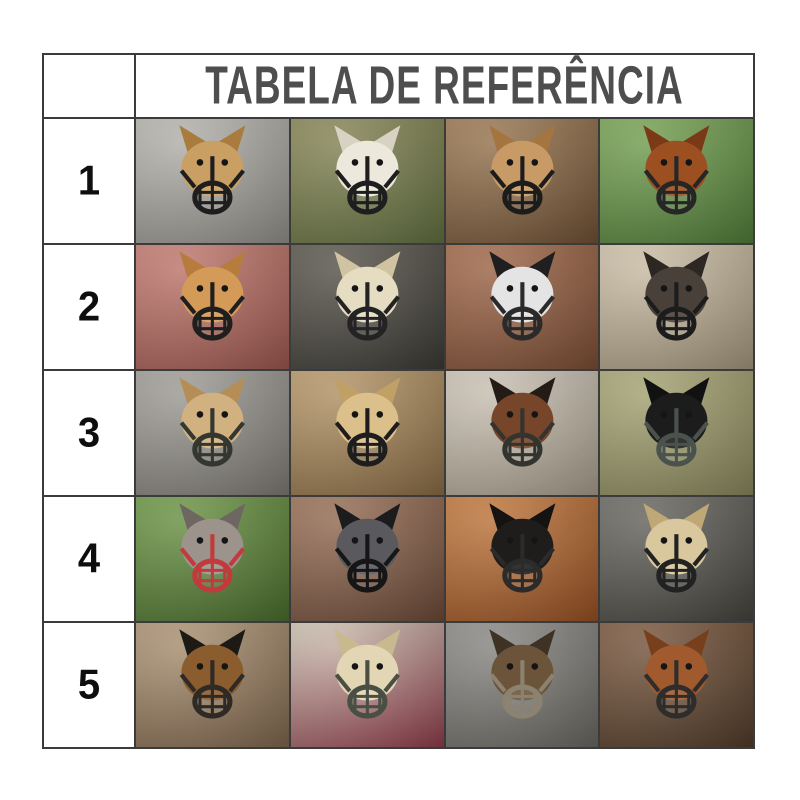 This screenshot has height=800, width=800. I want to click on table-title: TABELA DE REFERÊNCIA, so click(444, 85).